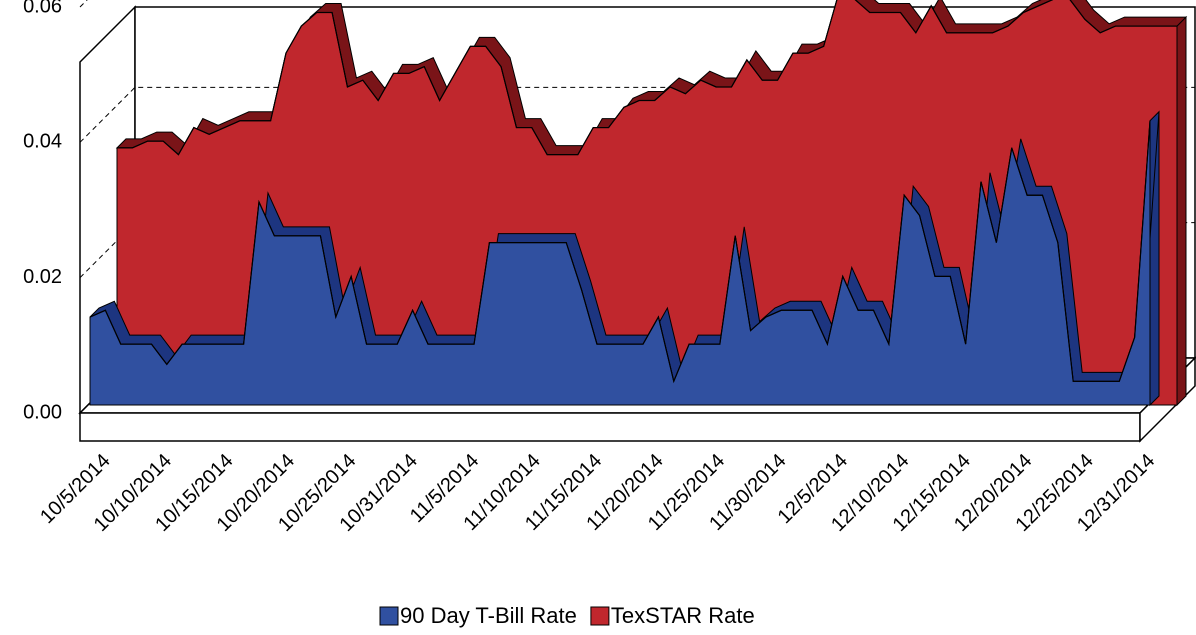 This screenshot has height=635, width=1196. What do you see at coordinates (1181, 211) in the screenshot?
I see `area-side` at bounding box center [1181, 211].